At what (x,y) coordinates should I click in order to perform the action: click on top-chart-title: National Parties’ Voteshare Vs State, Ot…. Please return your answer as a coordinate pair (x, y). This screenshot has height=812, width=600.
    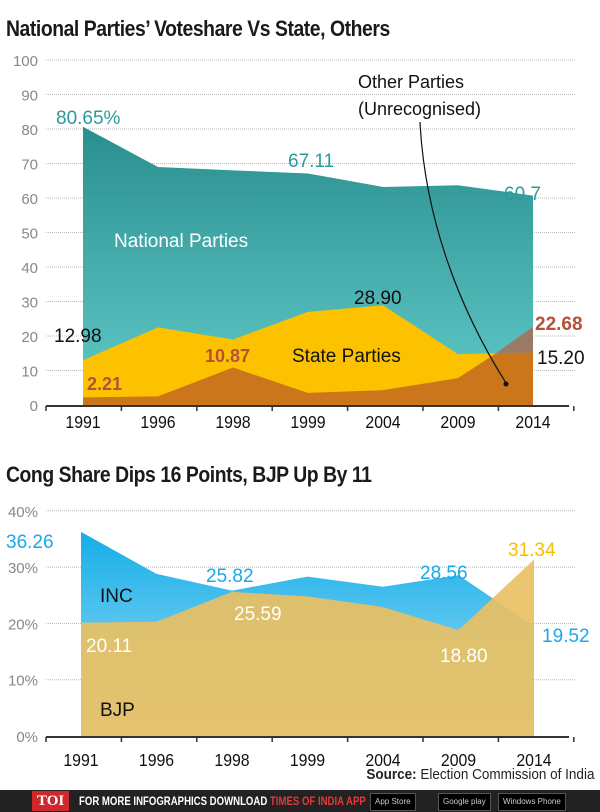
    Looking at the image, I should click on (198, 28).